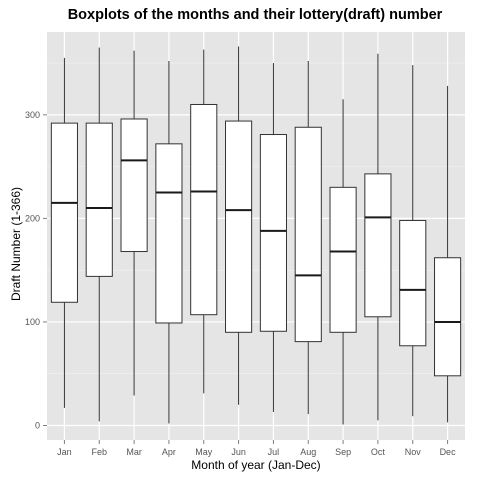 Image resolution: width=480 pixels, height=480 pixels. What do you see at coordinates (343, 452) in the screenshot?
I see `x-tick-label: Sep` at bounding box center [343, 452].